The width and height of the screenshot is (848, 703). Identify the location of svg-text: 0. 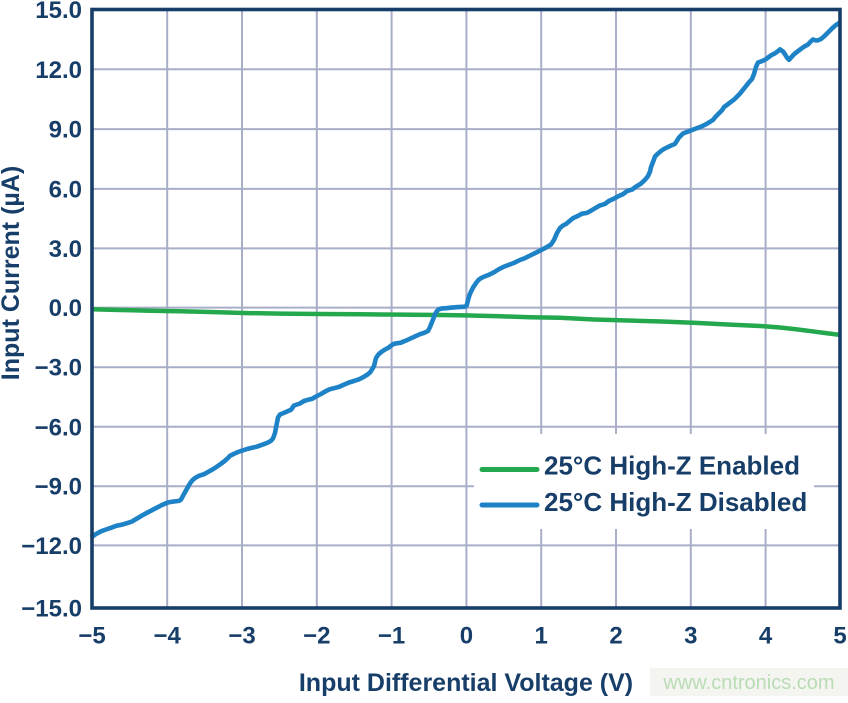
(466, 636).